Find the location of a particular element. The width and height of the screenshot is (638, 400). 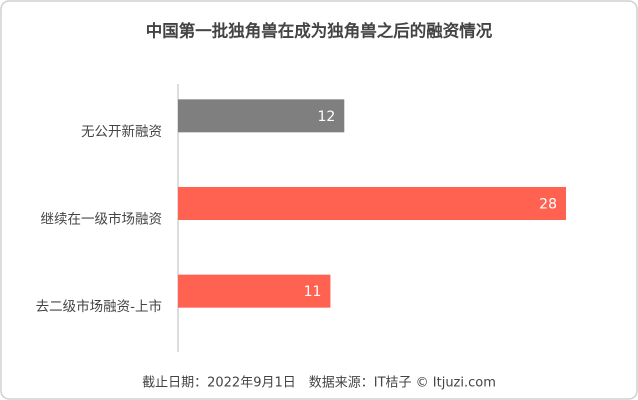

value-label: 11 is located at coordinates (313, 292).